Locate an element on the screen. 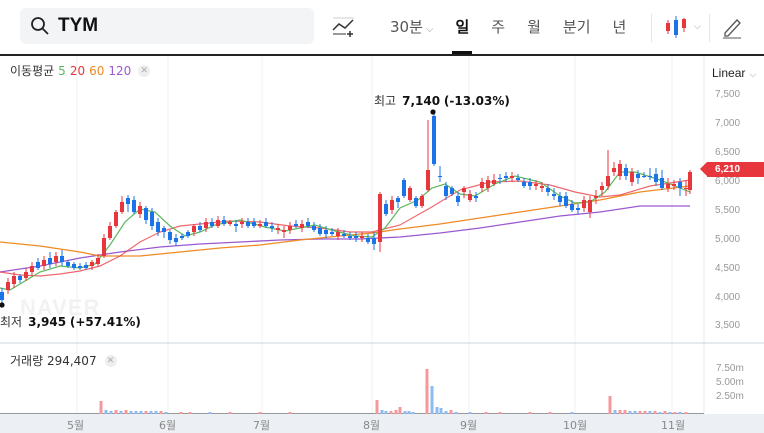 This screenshot has width=764, height=433. tab-30min: 30분 ⌵ is located at coordinates (412, 27).